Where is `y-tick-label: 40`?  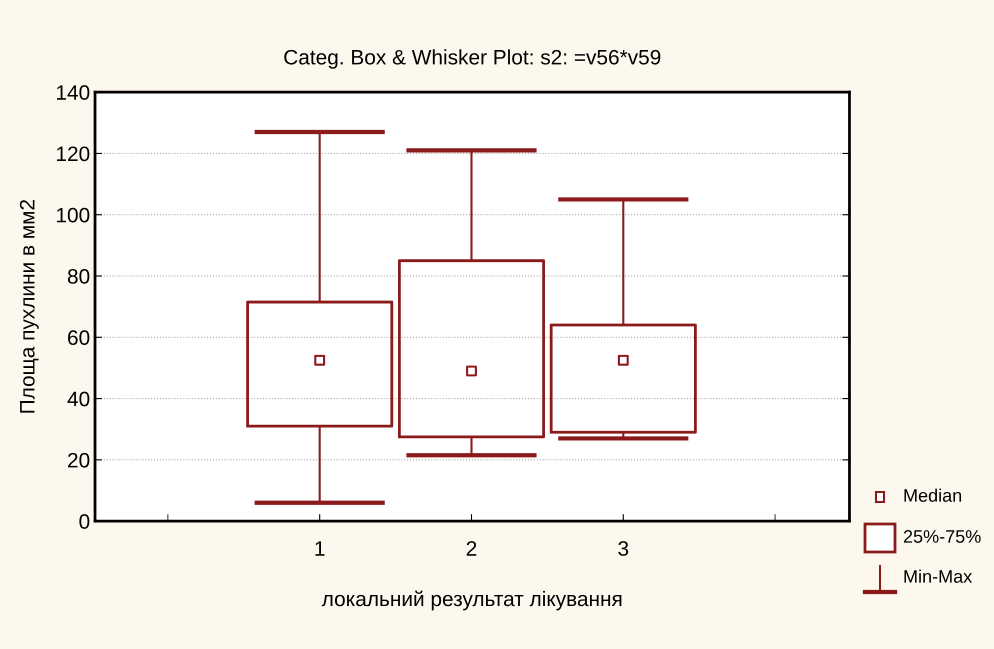
y-tick-label: 40 is located at coordinates (78, 399).